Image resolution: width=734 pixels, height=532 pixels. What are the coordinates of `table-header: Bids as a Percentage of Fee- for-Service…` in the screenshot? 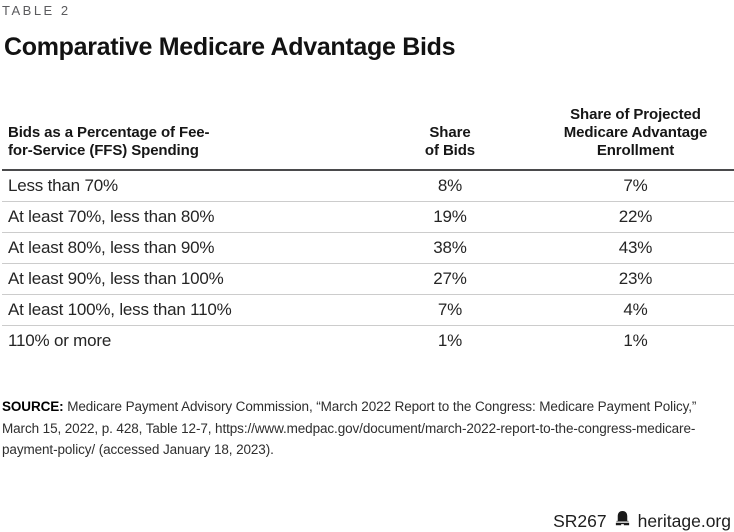 It's located at (368, 138).